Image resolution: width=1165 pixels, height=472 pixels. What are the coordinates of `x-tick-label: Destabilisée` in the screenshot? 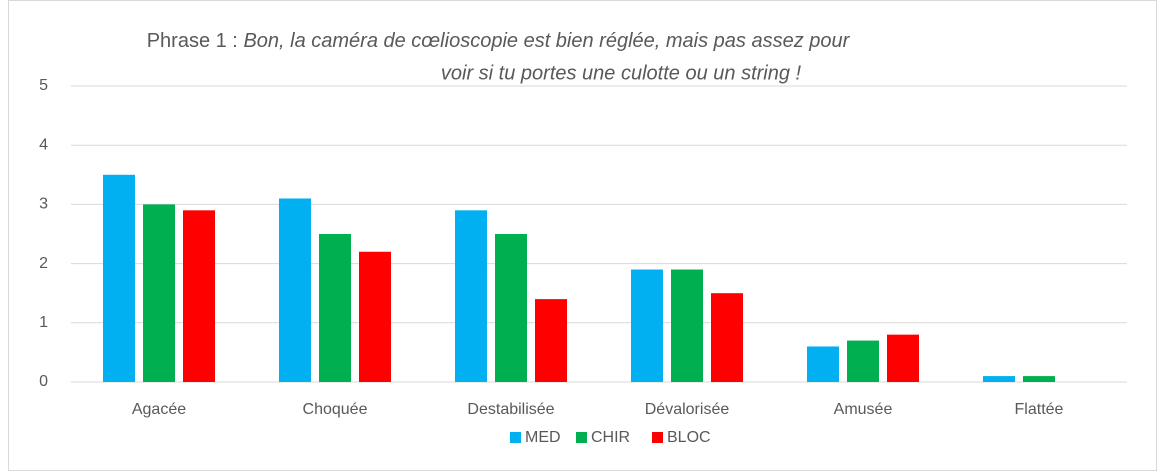 It's located at (510, 409).